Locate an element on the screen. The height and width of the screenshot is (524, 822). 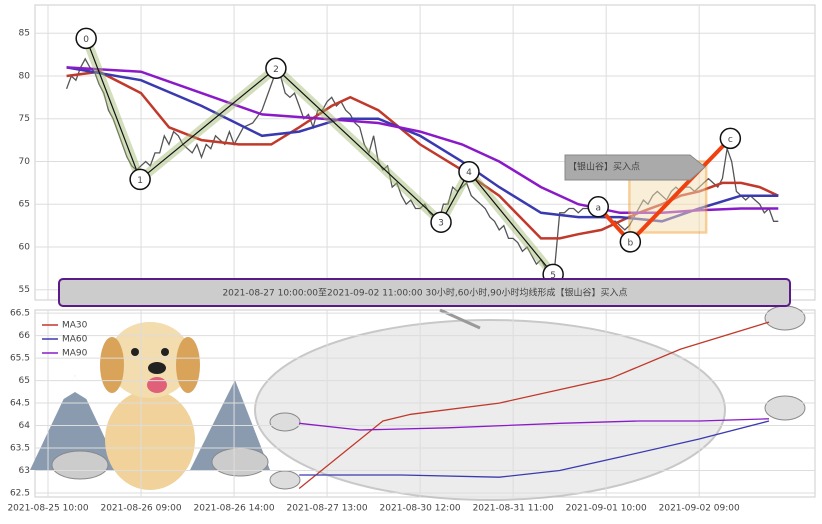
banner-box is located at coordinates (424, 292).